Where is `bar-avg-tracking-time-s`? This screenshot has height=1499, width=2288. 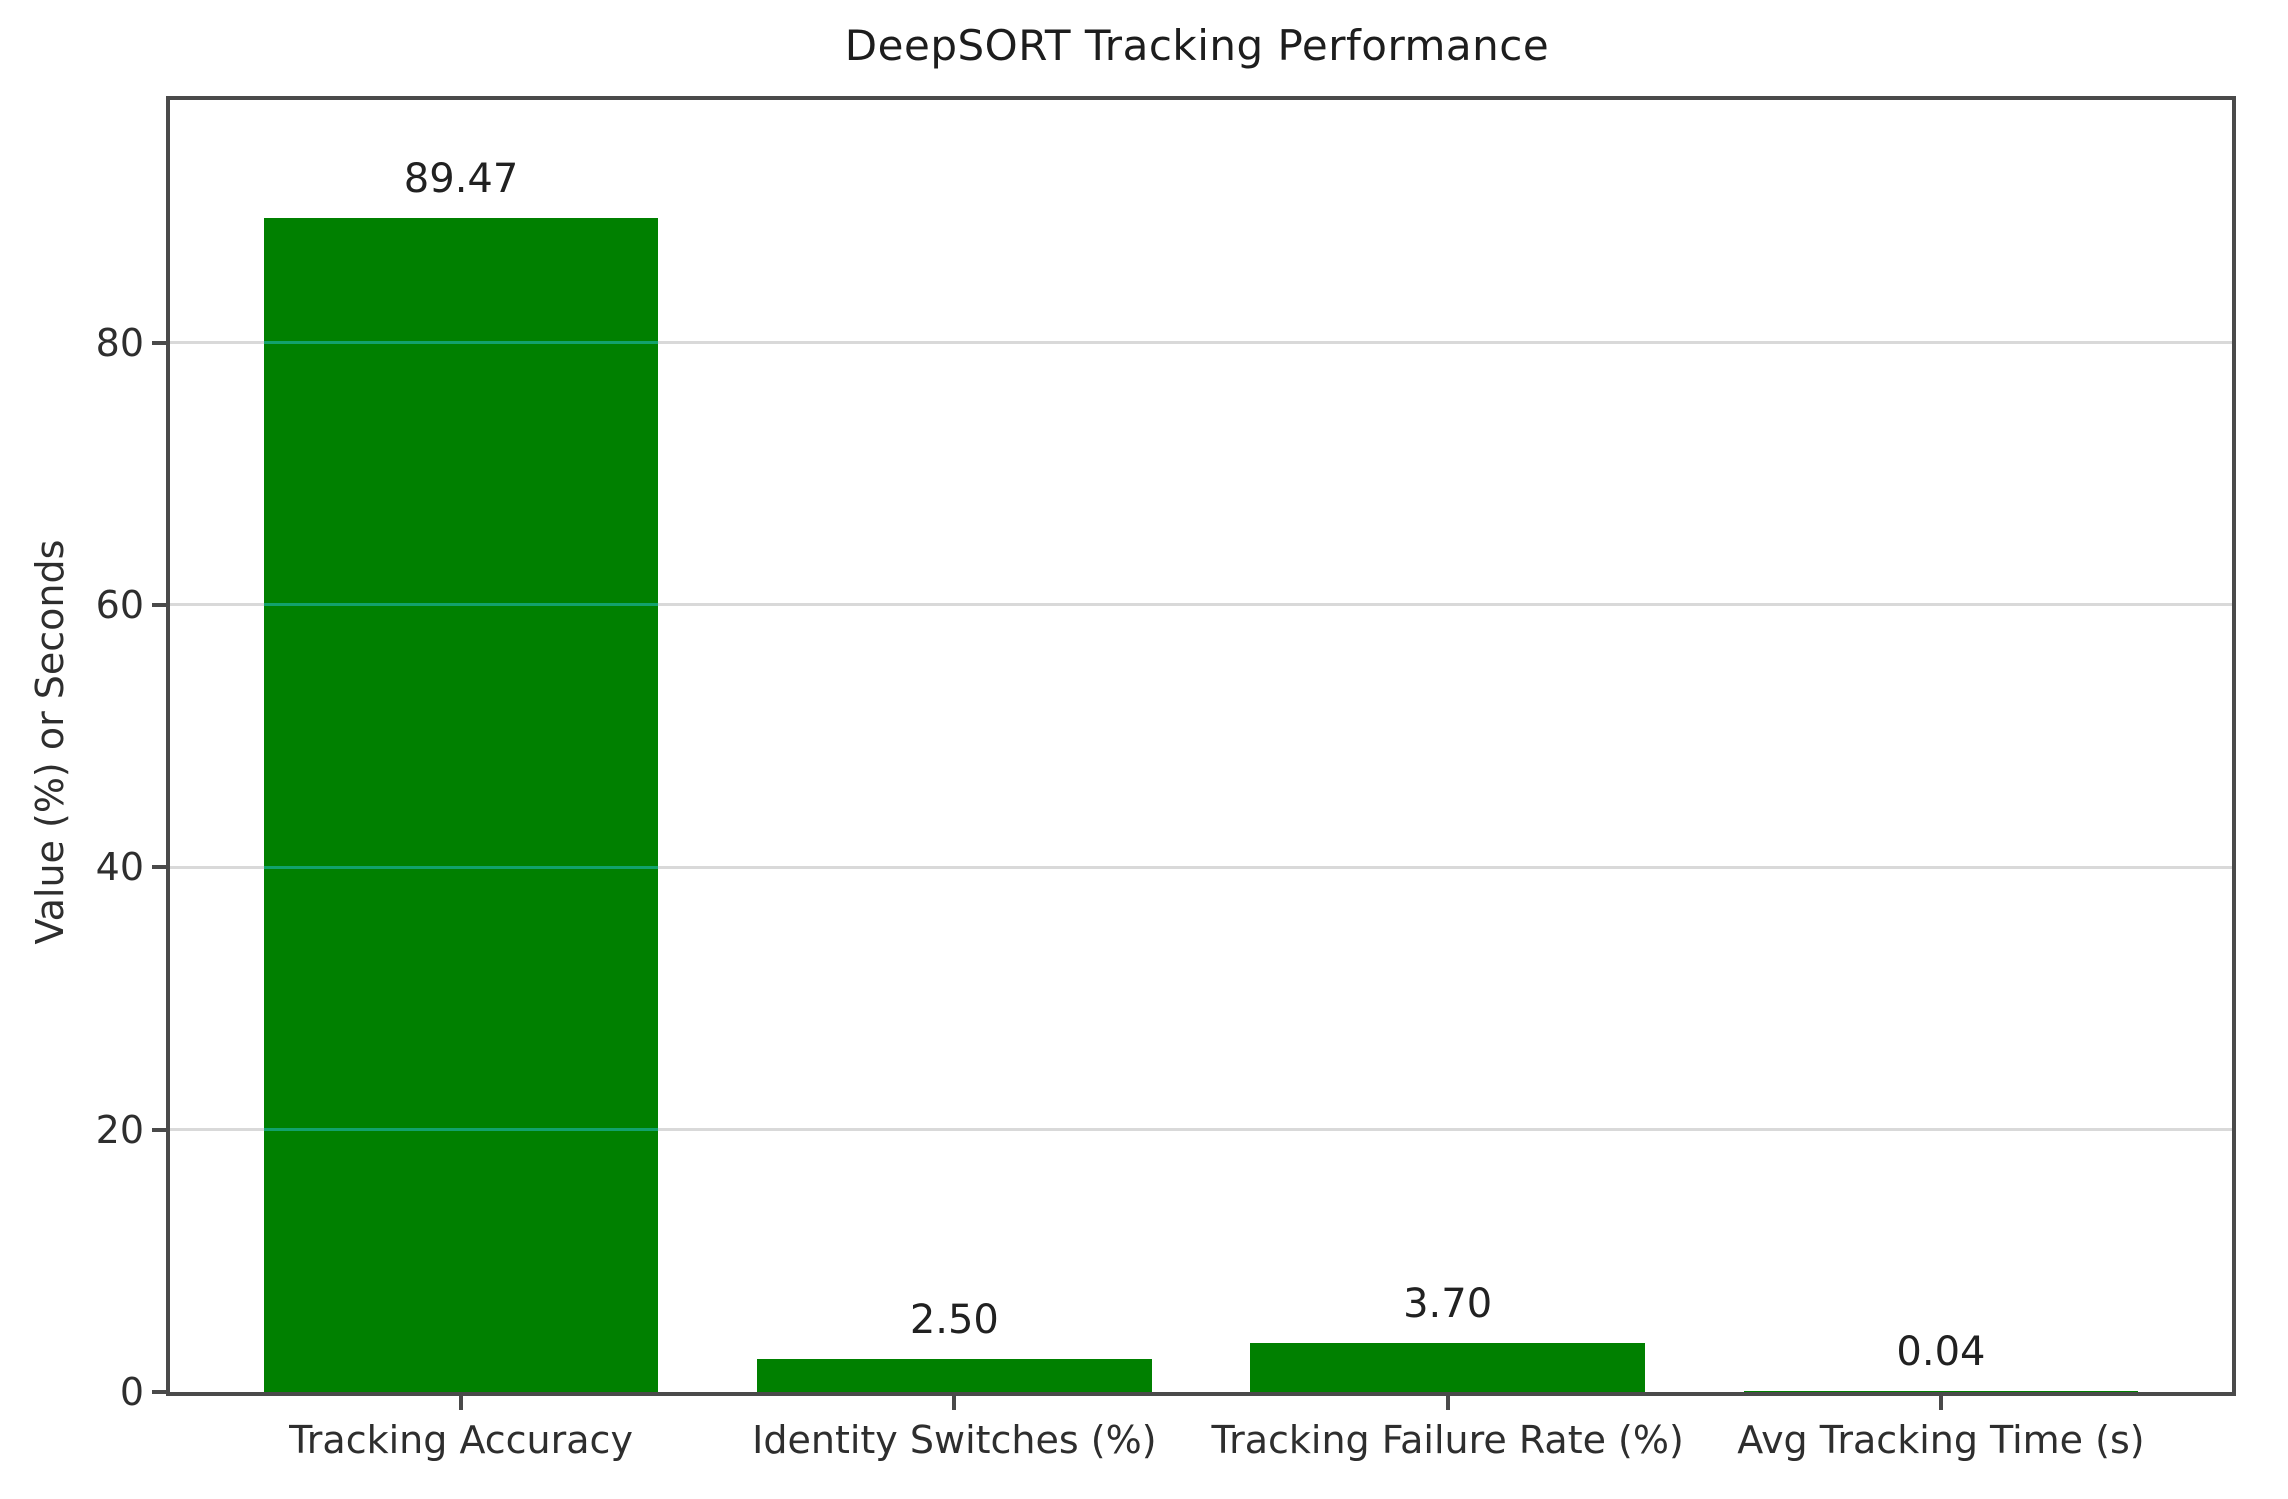 bar-avg-tracking-time-s is located at coordinates (1941, 1391).